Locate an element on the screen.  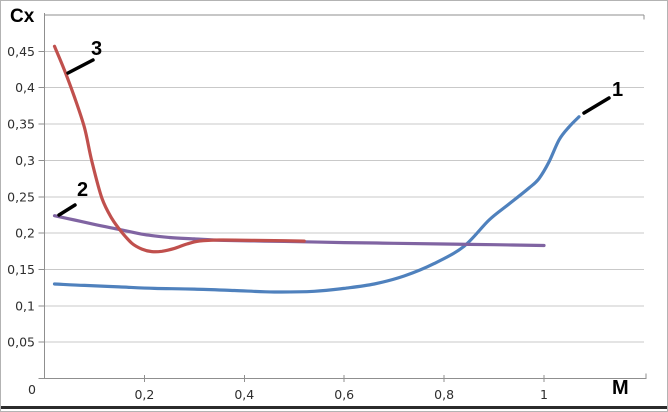
series-1-leader-line is located at coordinates (596, 105).